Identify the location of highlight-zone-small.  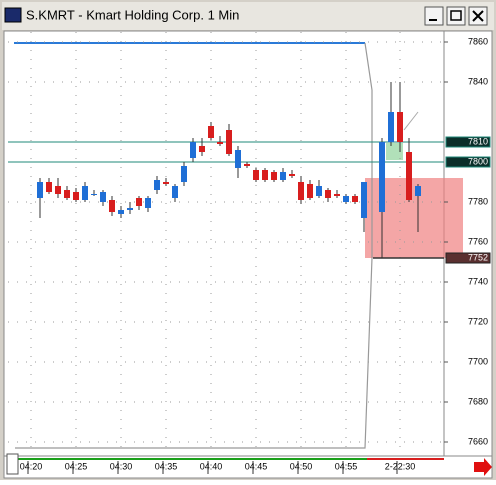
(394, 151).